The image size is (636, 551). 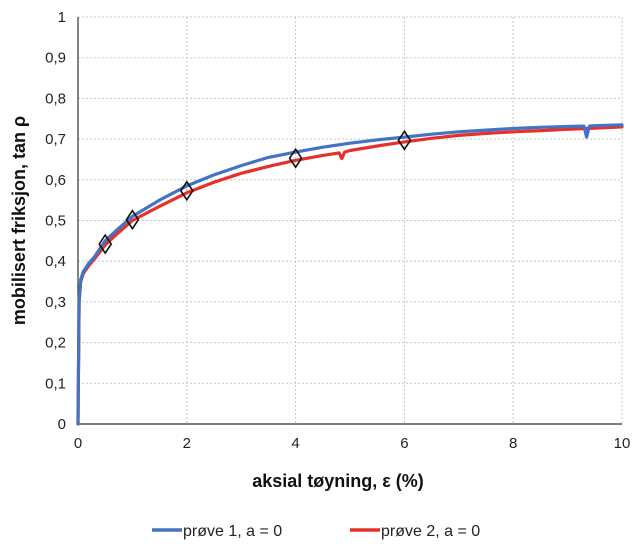 I want to click on x-tick-label: 8, so click(x=513, y=443).